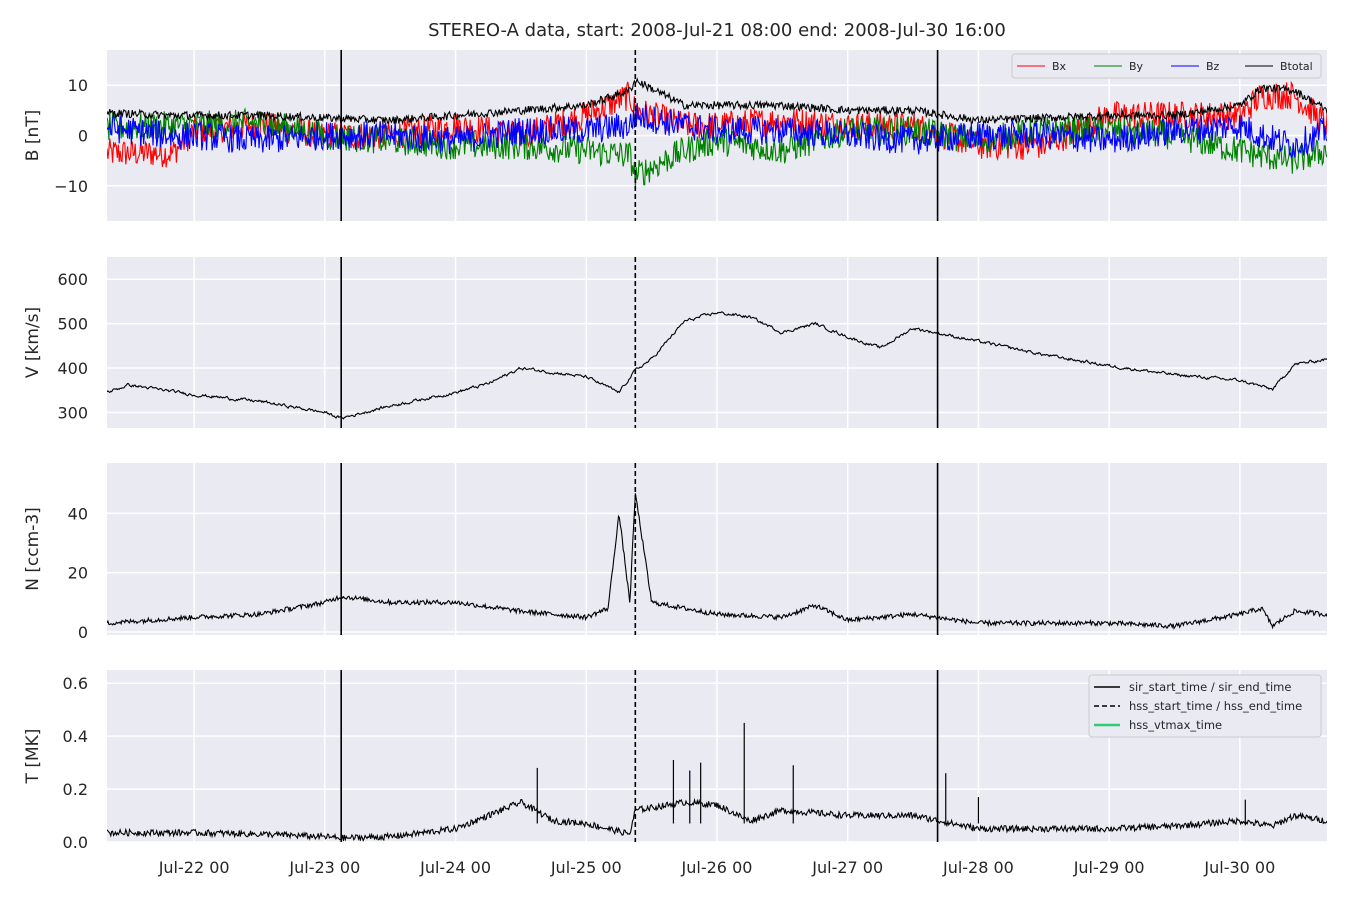 The image size is (1350, 900). What do you see at coordinates (717, 101) in the screenshot?
I see `series-btotal` at bounding box center [717, 101].